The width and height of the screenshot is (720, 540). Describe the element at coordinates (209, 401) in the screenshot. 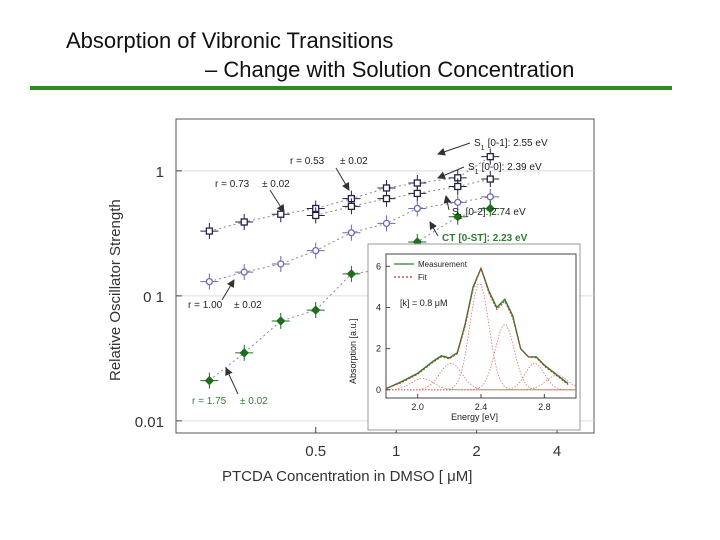

I see `fit-label-r175: r = 1.75` at that location.